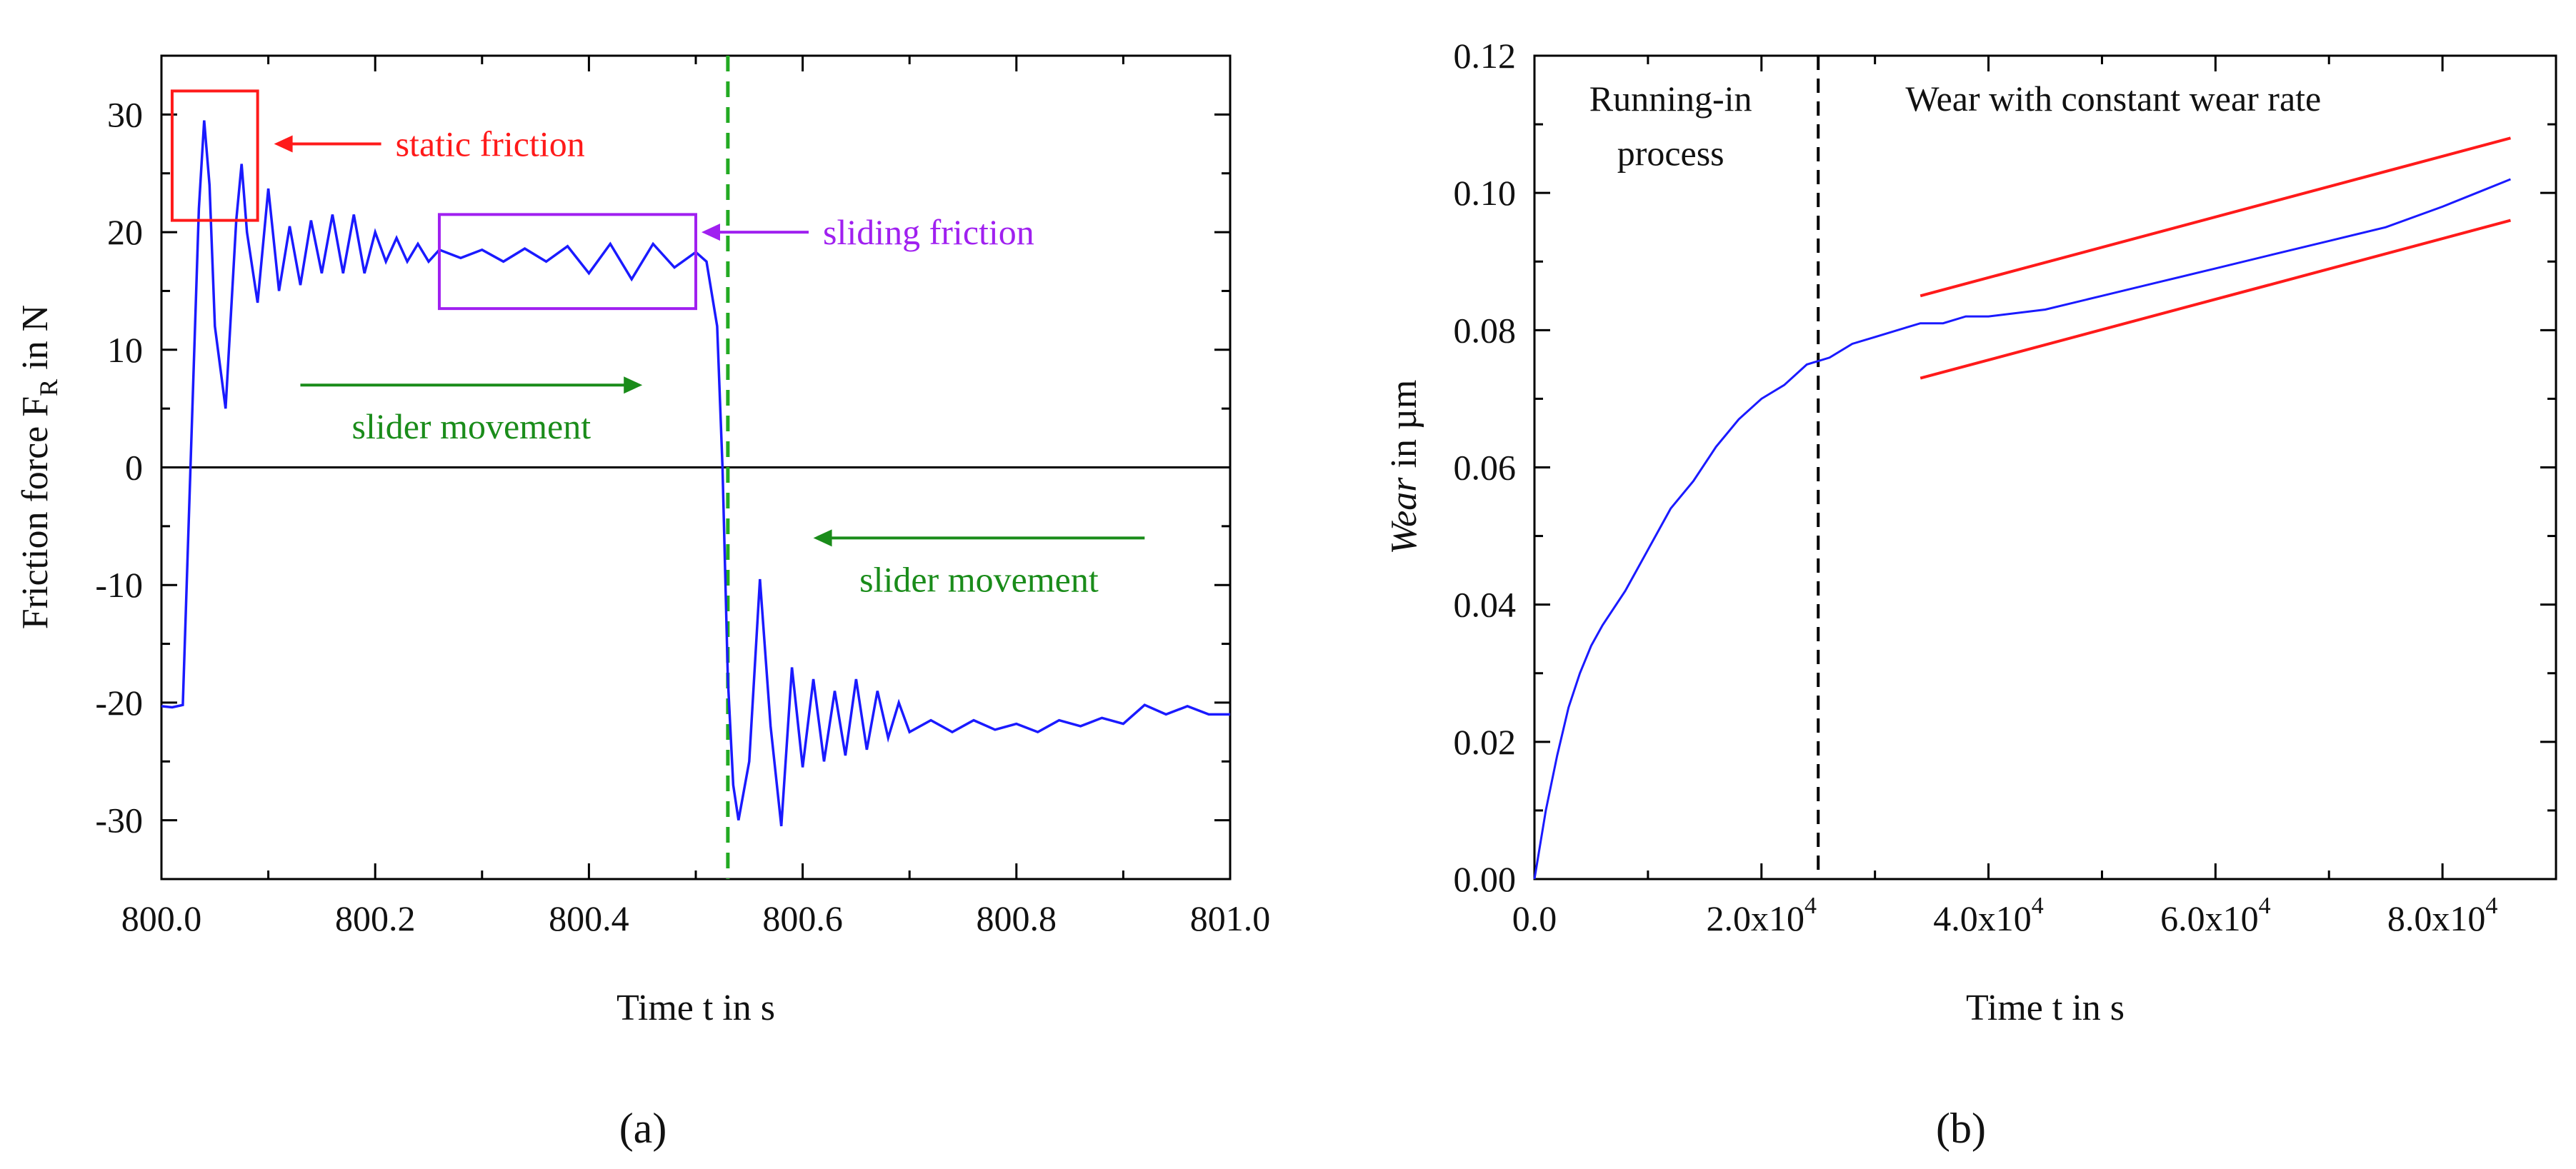 This screenshot has width=2576, height=1169. Describe the element at coordinates (1017, 918) in the screenshot. I see `x-tick-label: 800.8` at that location.